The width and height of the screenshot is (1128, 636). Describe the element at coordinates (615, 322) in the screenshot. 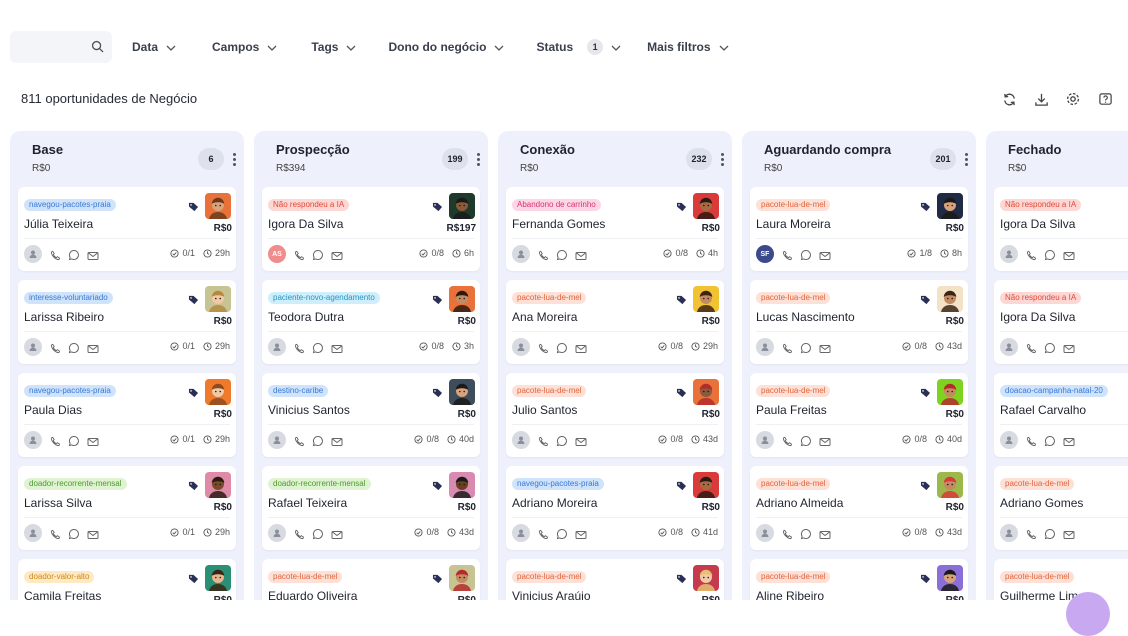

I see `deal-card: pacote-lua-de-mel Ana Moreira R$0 0/8 29h` at that location.